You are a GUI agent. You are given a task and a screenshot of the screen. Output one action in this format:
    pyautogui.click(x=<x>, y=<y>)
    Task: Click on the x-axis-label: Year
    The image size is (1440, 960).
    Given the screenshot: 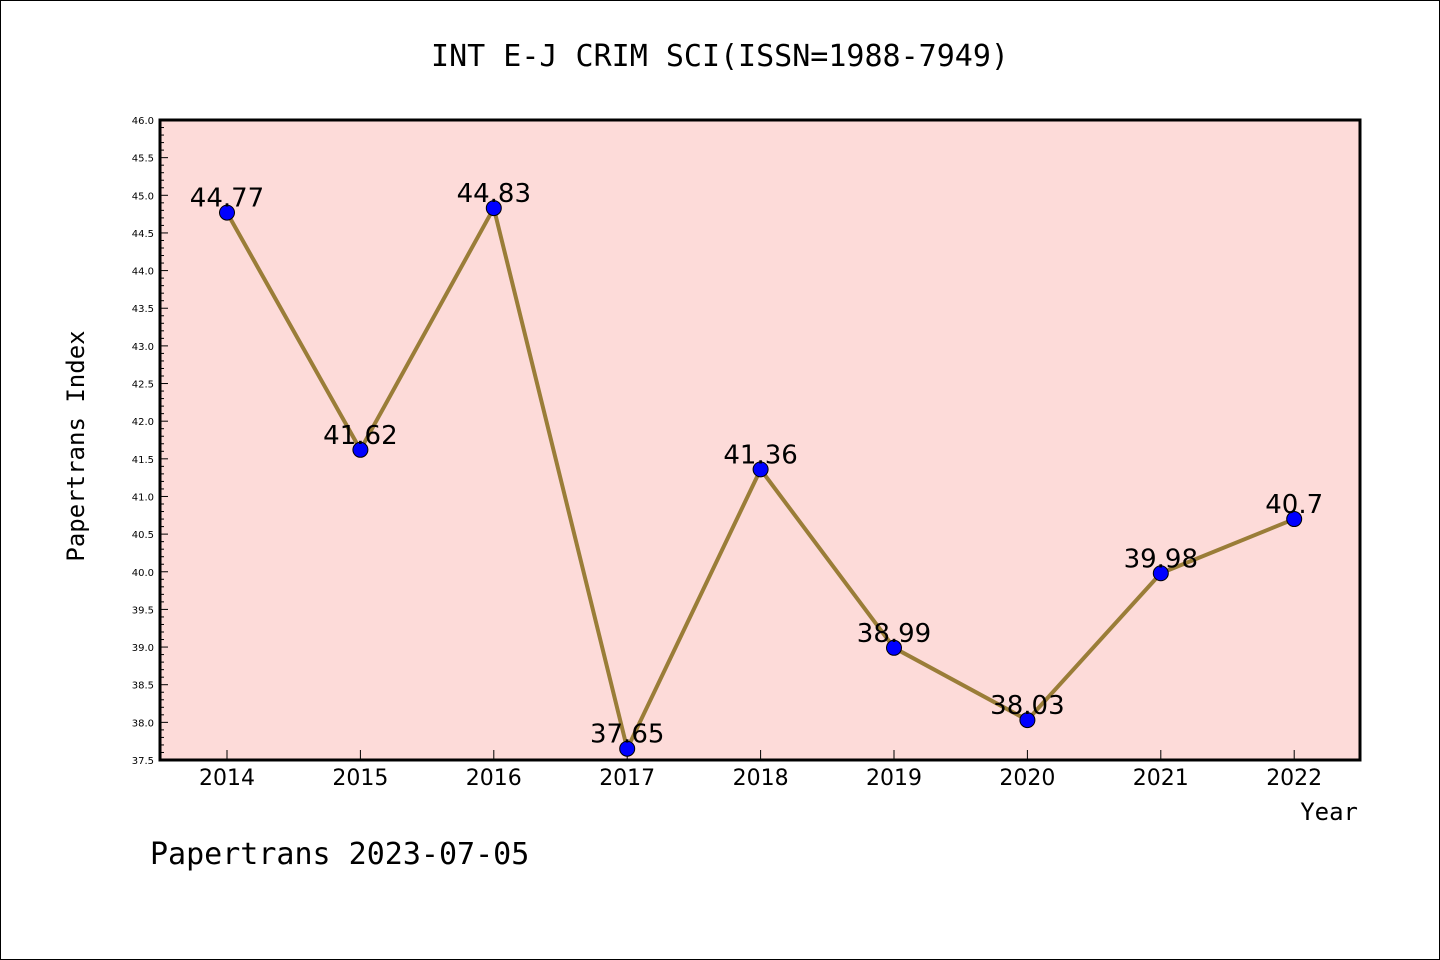 What is the action you would take?
    pyautogui.click(x=1329, y=812)
    